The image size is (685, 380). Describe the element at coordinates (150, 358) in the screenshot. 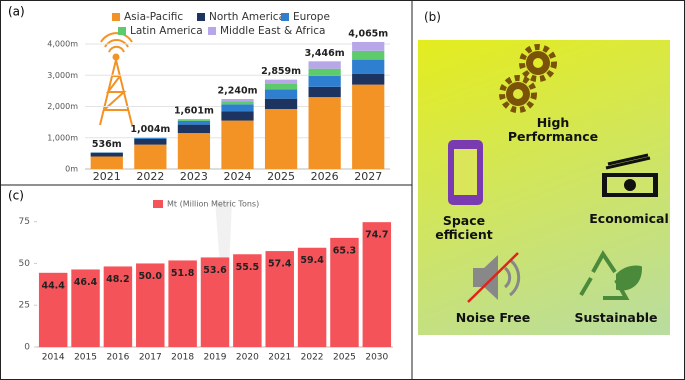

I see `x-tick-label: 2017` at that location.